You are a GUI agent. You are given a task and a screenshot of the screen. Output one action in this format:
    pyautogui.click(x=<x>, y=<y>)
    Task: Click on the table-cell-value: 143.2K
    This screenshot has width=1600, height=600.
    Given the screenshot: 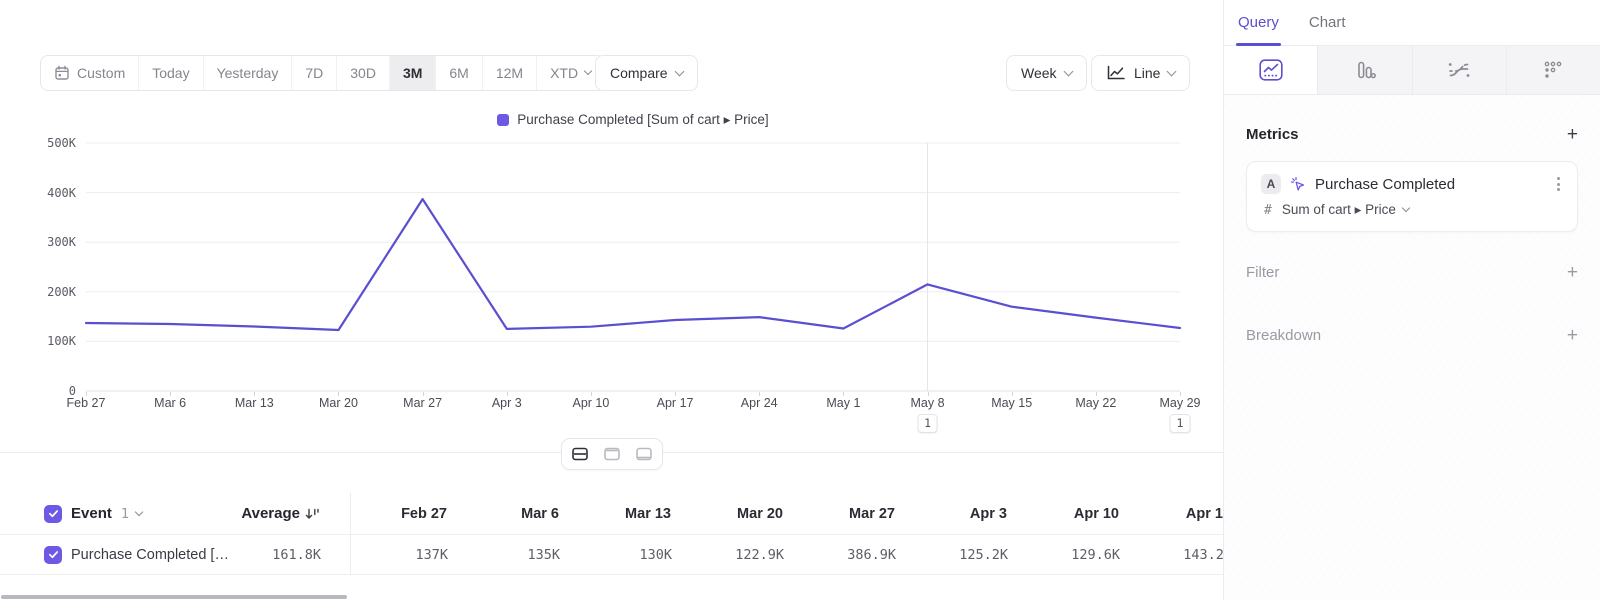 What is the action you would take?
    pyautogui.click(x=1203, y=554)
    